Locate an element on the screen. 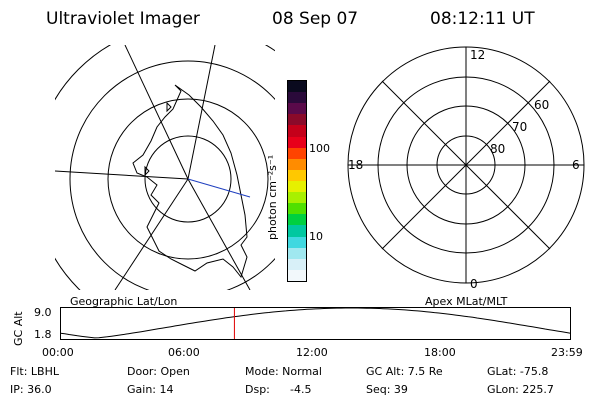 The image size is (600, 400). mlt-label-12: 12 is located at coordinates (477, 55).